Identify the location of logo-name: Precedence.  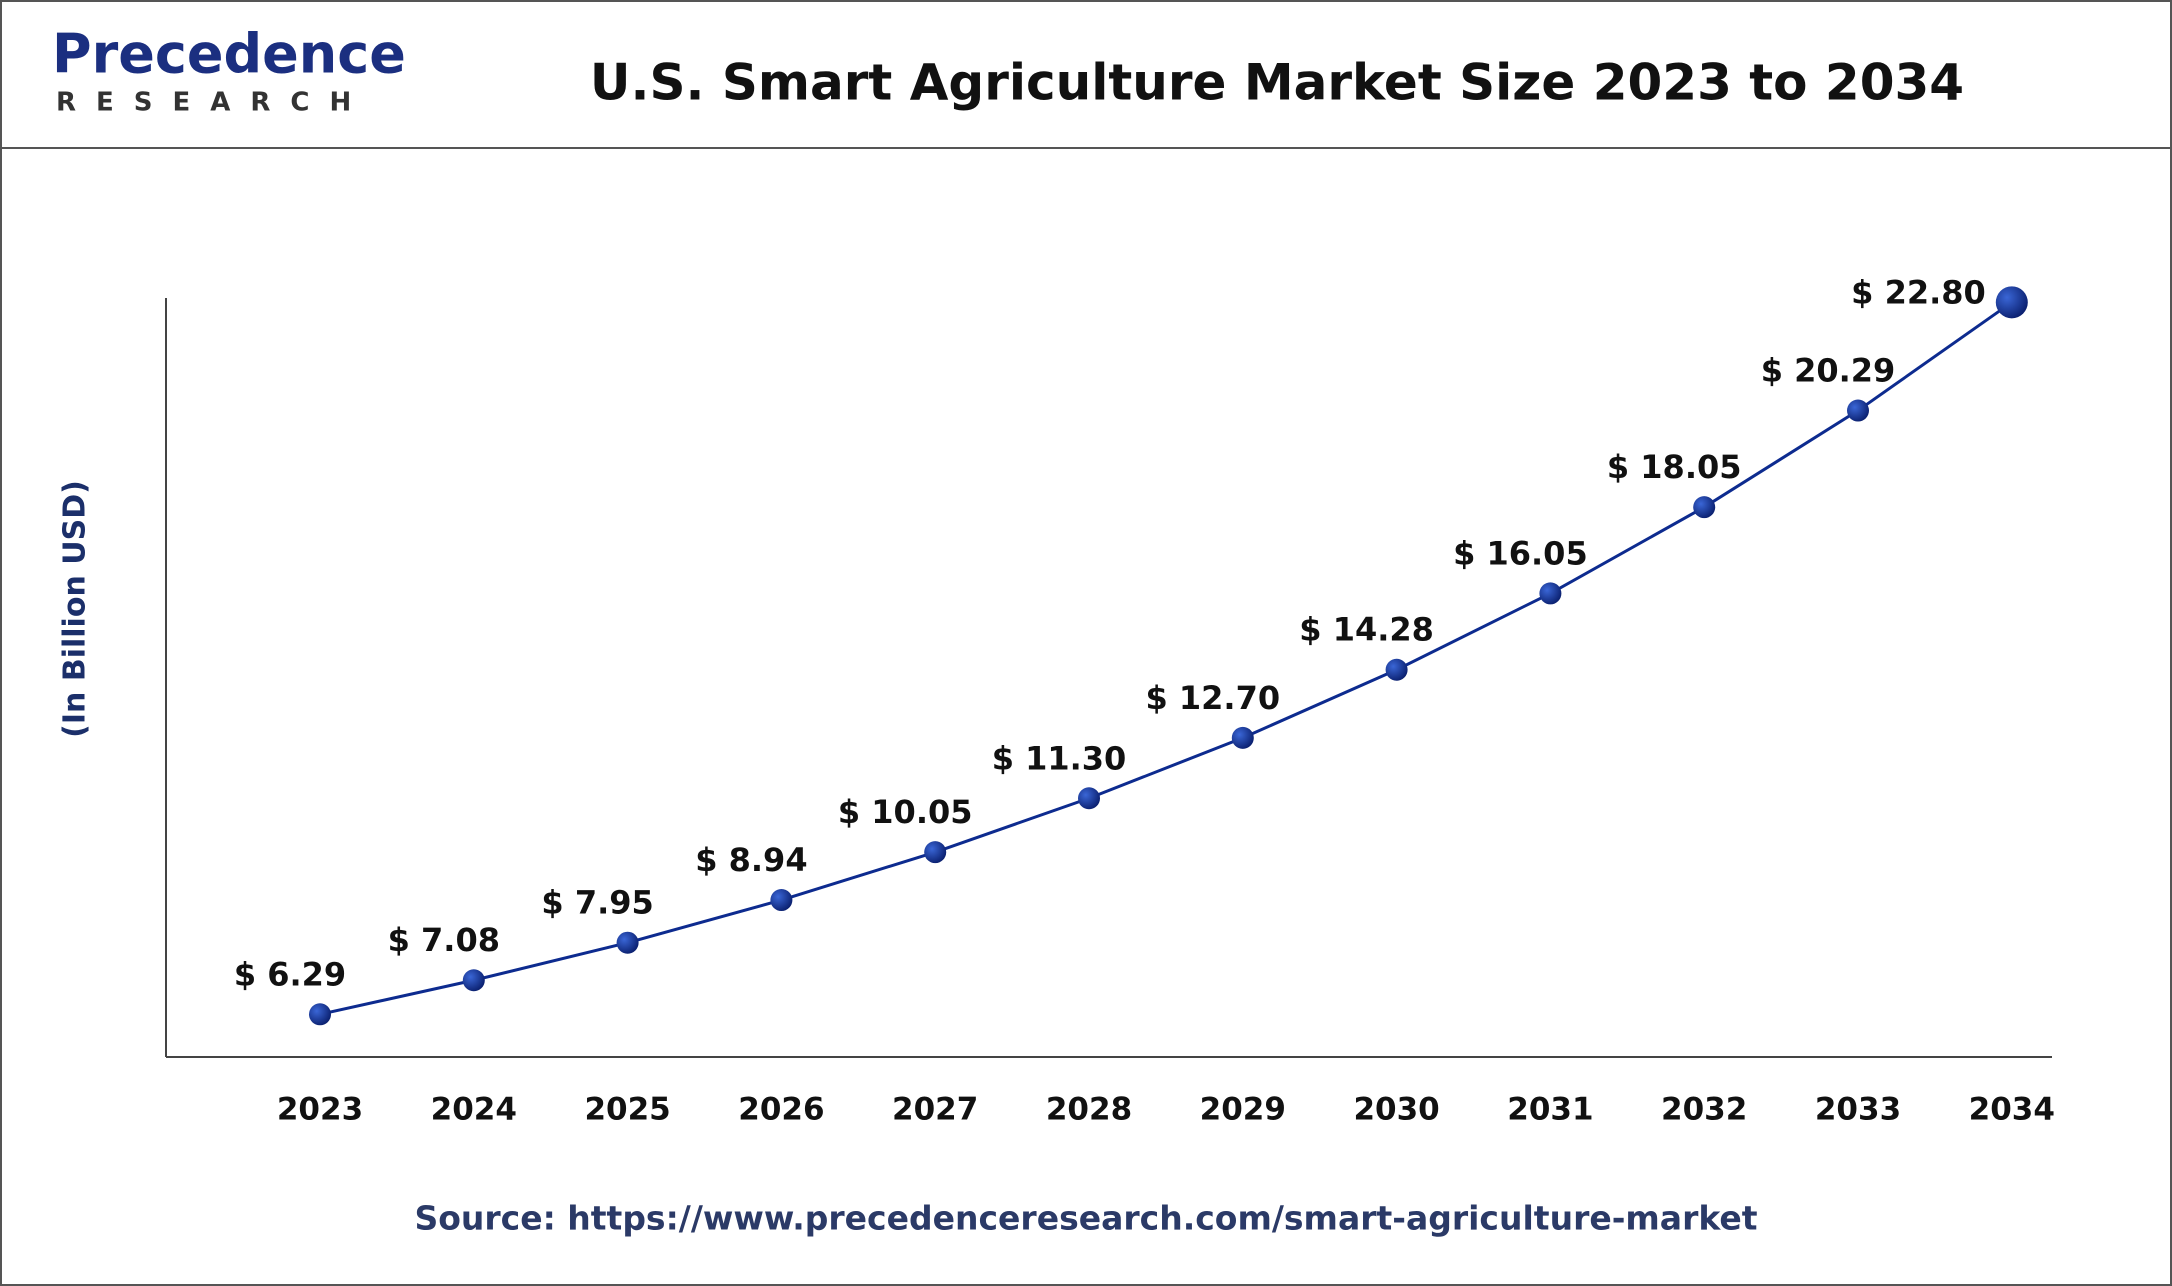
(229, 54).